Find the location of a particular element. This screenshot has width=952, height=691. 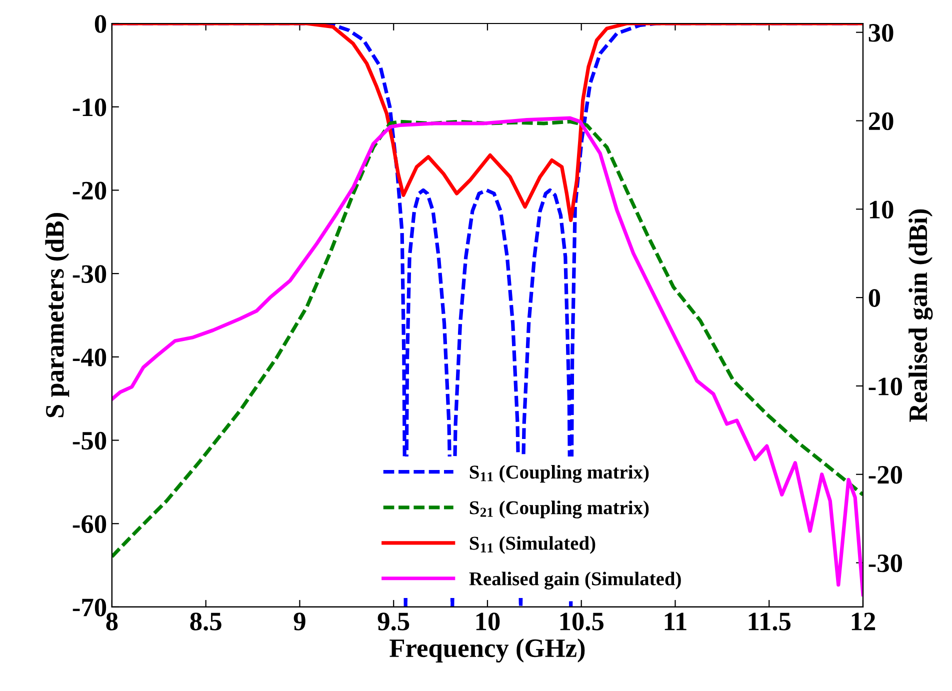

x-axis-title: Frequency (GHz) is located at coordinates (487, 650).